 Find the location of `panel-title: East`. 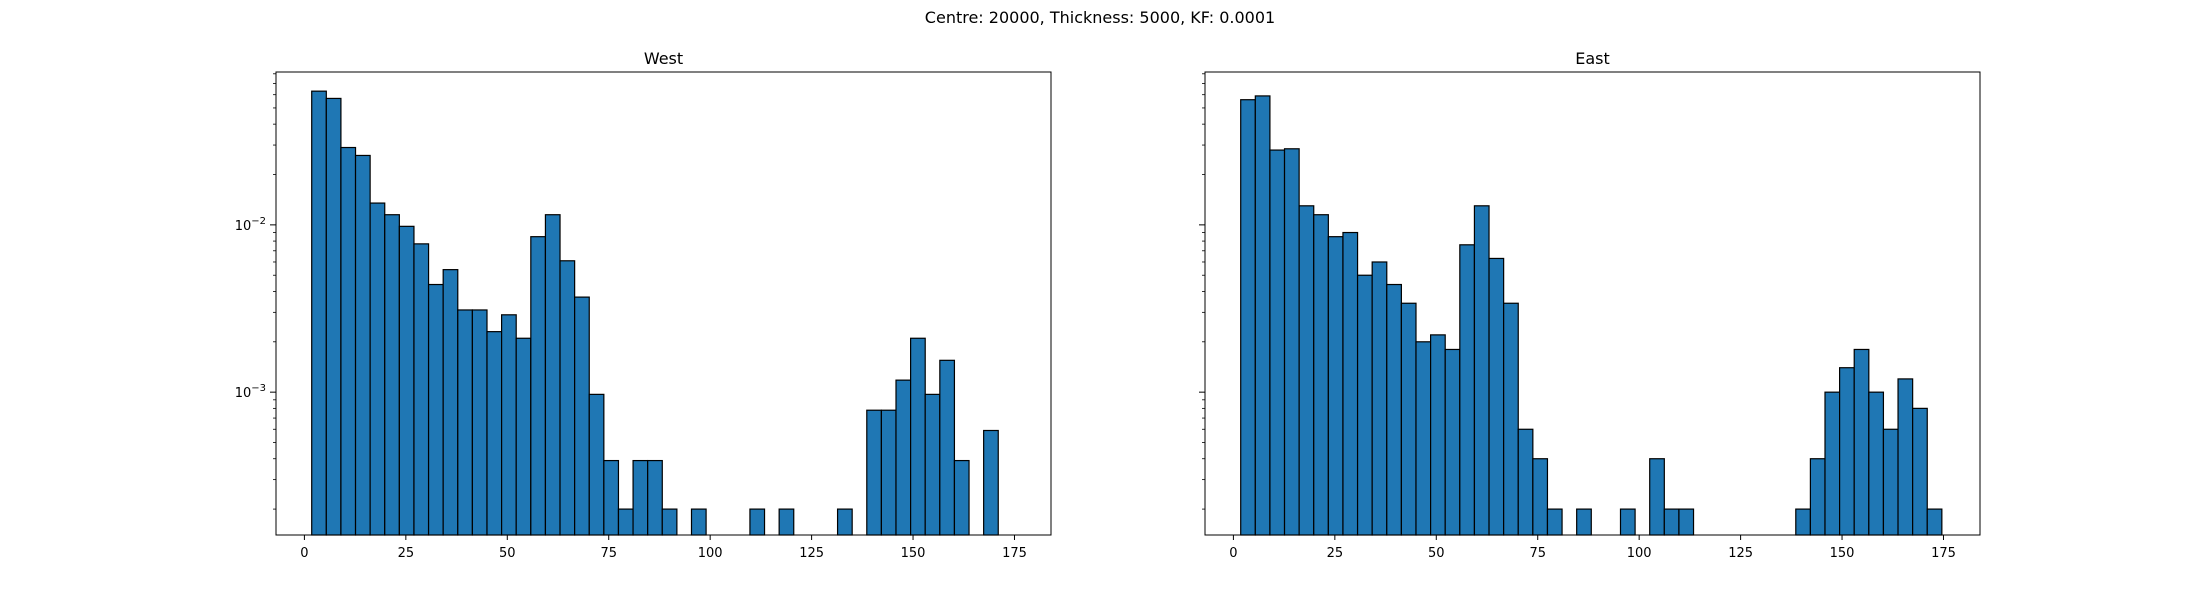

panel-title: East is located at coordinates (1592, 58).